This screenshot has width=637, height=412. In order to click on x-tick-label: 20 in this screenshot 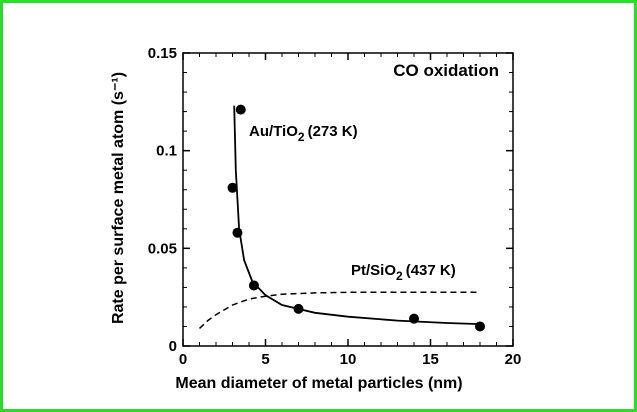, I will do `click(513, 359)`.